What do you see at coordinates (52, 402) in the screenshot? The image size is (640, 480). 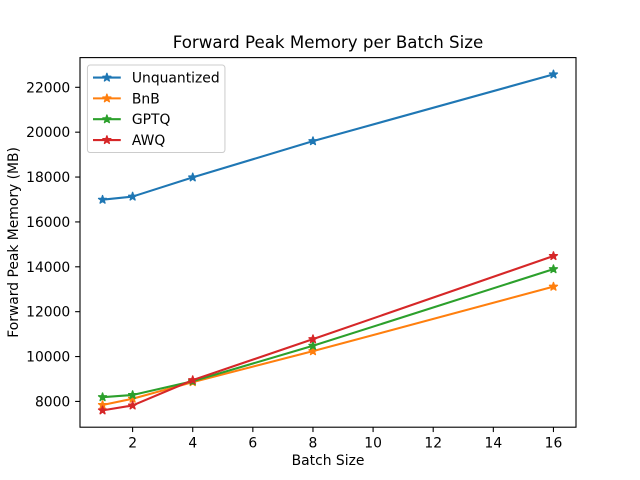 I see `y-tick-label: 8000` at bounding box center [52, 402].